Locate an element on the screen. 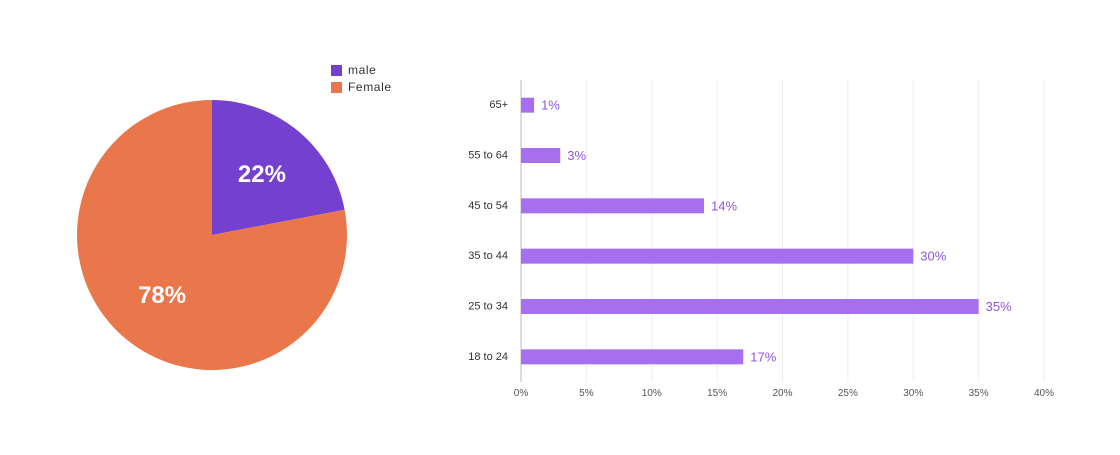 The image size is (1120, 455). pie-slice-male is located at coordinates (278, 167).